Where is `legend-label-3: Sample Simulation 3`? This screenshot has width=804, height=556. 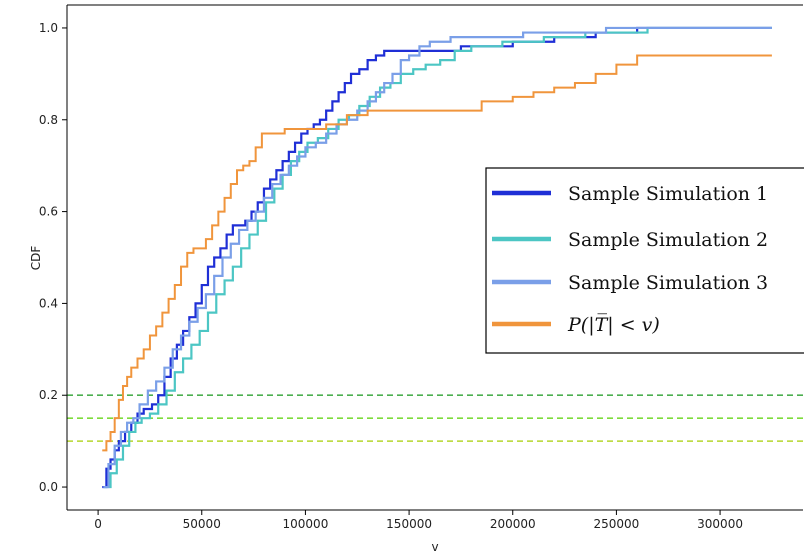
legend-label-3: Sample Simulation 3 is located at coordinates (668, 283).